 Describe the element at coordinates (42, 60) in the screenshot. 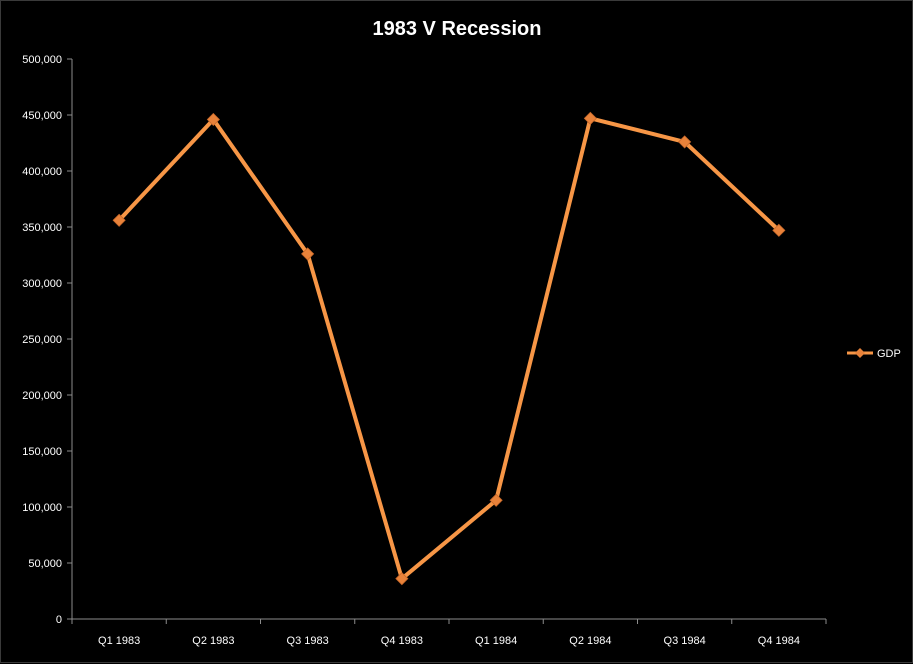

I see `y-tick-label: 500,000` at that location.